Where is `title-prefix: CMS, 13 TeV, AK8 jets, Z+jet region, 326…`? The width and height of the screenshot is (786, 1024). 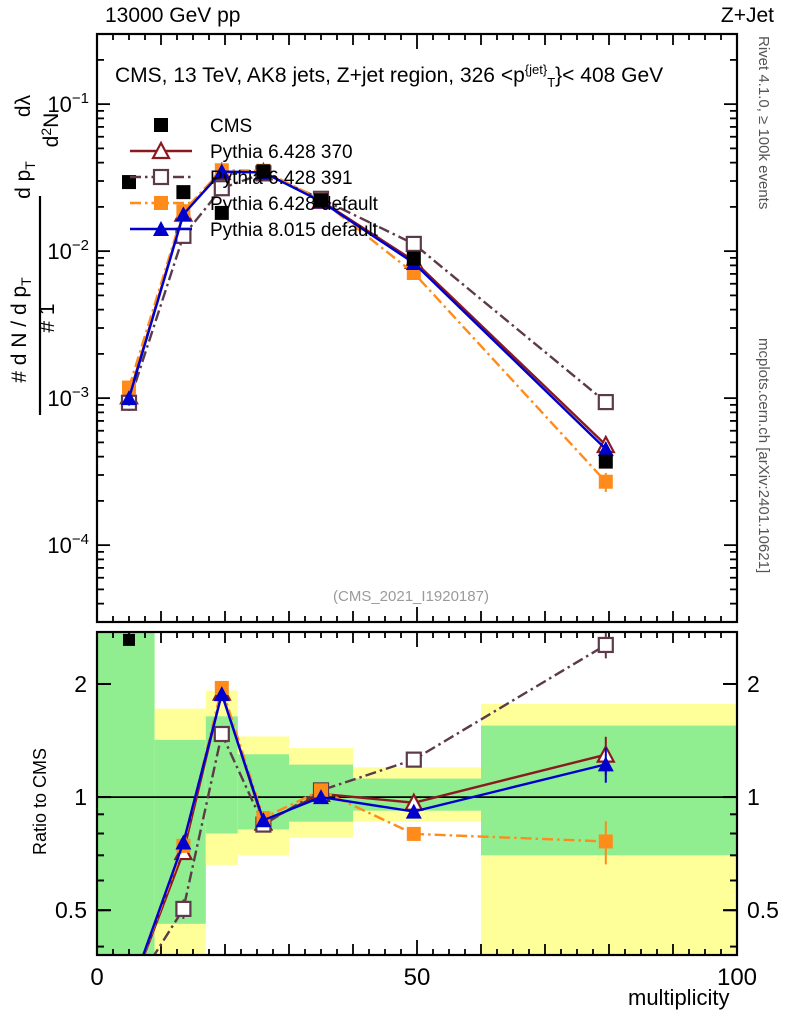
title-prefix: CMS, 13 TeV, AK8 jets, Z+jet region, 326… is located at coordinates (320, 75).